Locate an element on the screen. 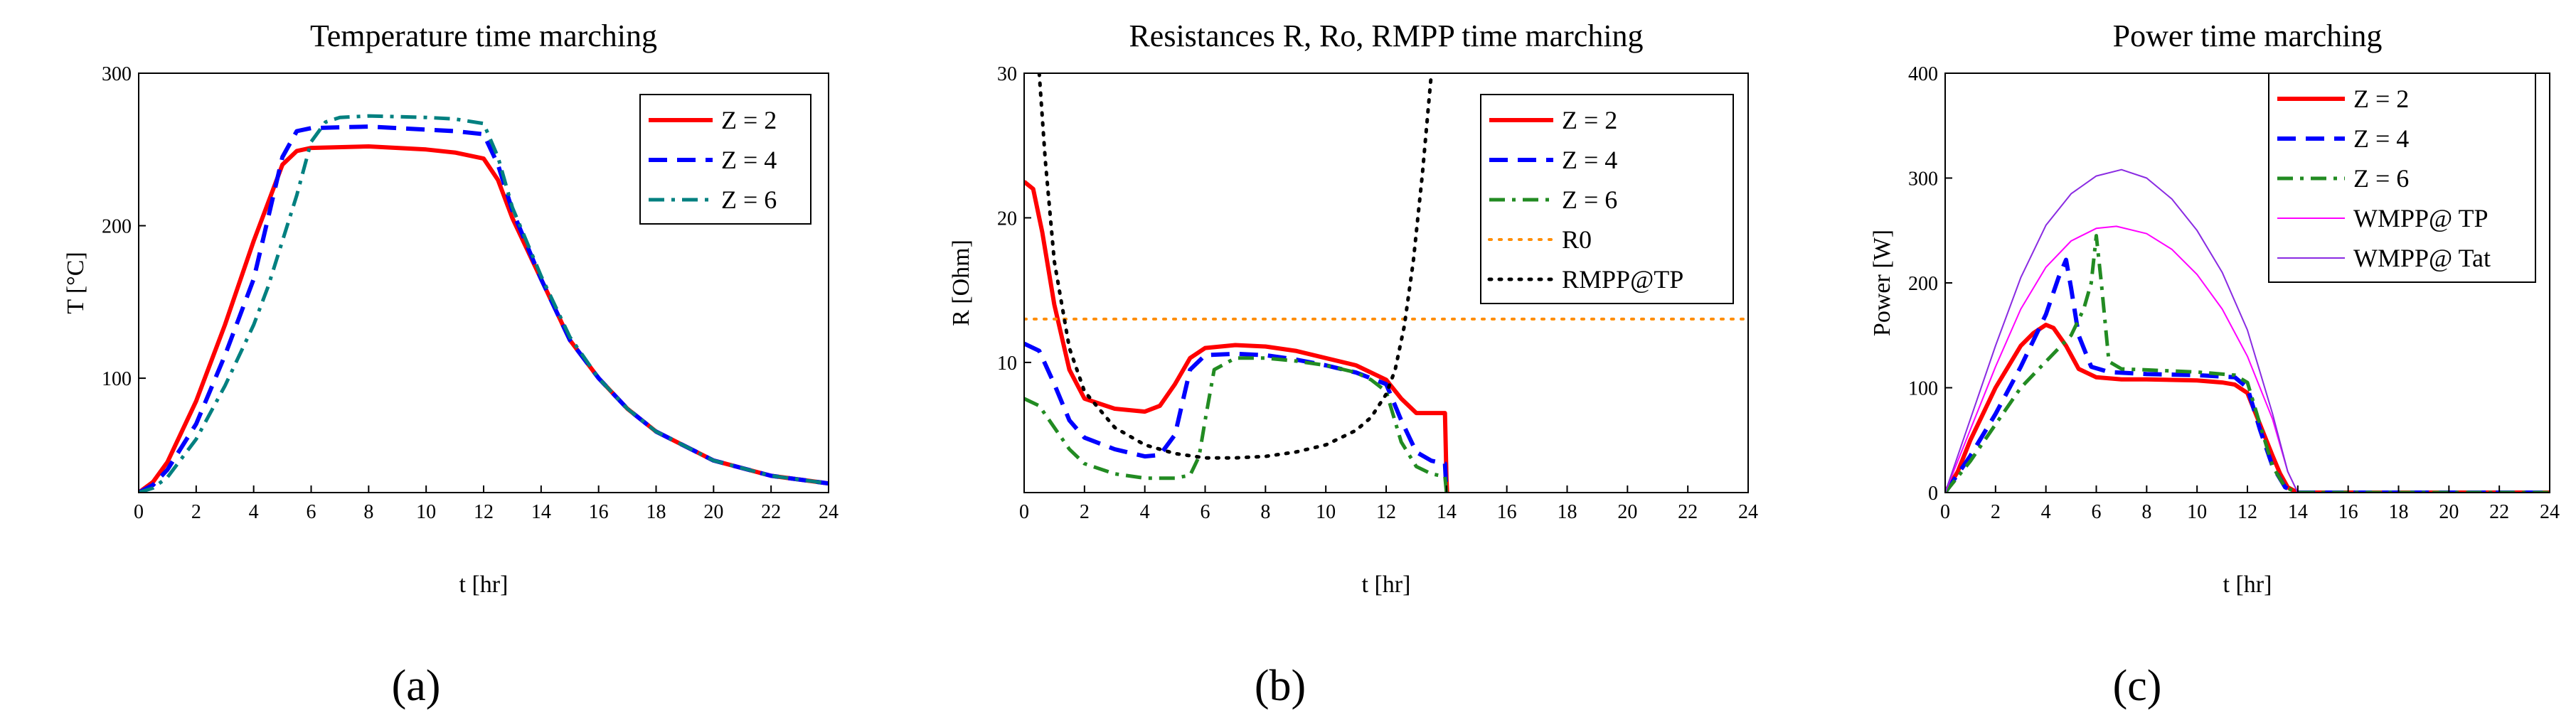  legend-entry: WMPP@ Tat is located at coordinates (2422, 258).